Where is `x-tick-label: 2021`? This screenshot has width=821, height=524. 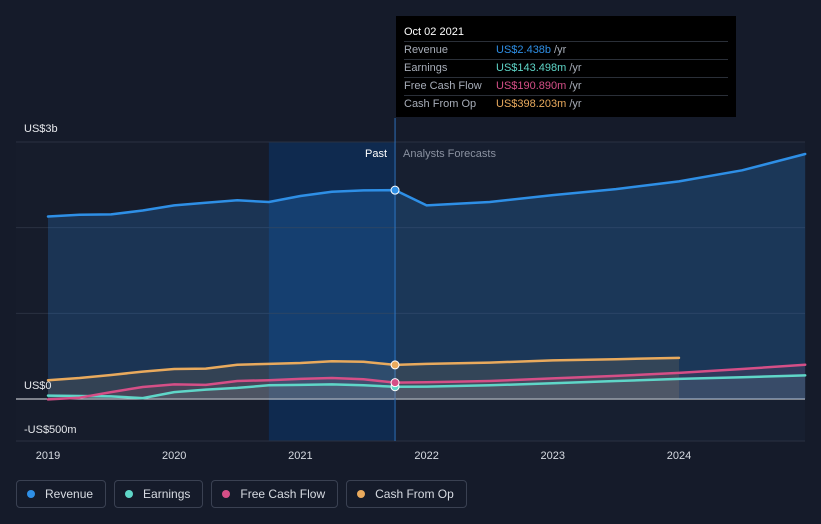 x-tick-label: 2021 is located at coordinates (300, 456).